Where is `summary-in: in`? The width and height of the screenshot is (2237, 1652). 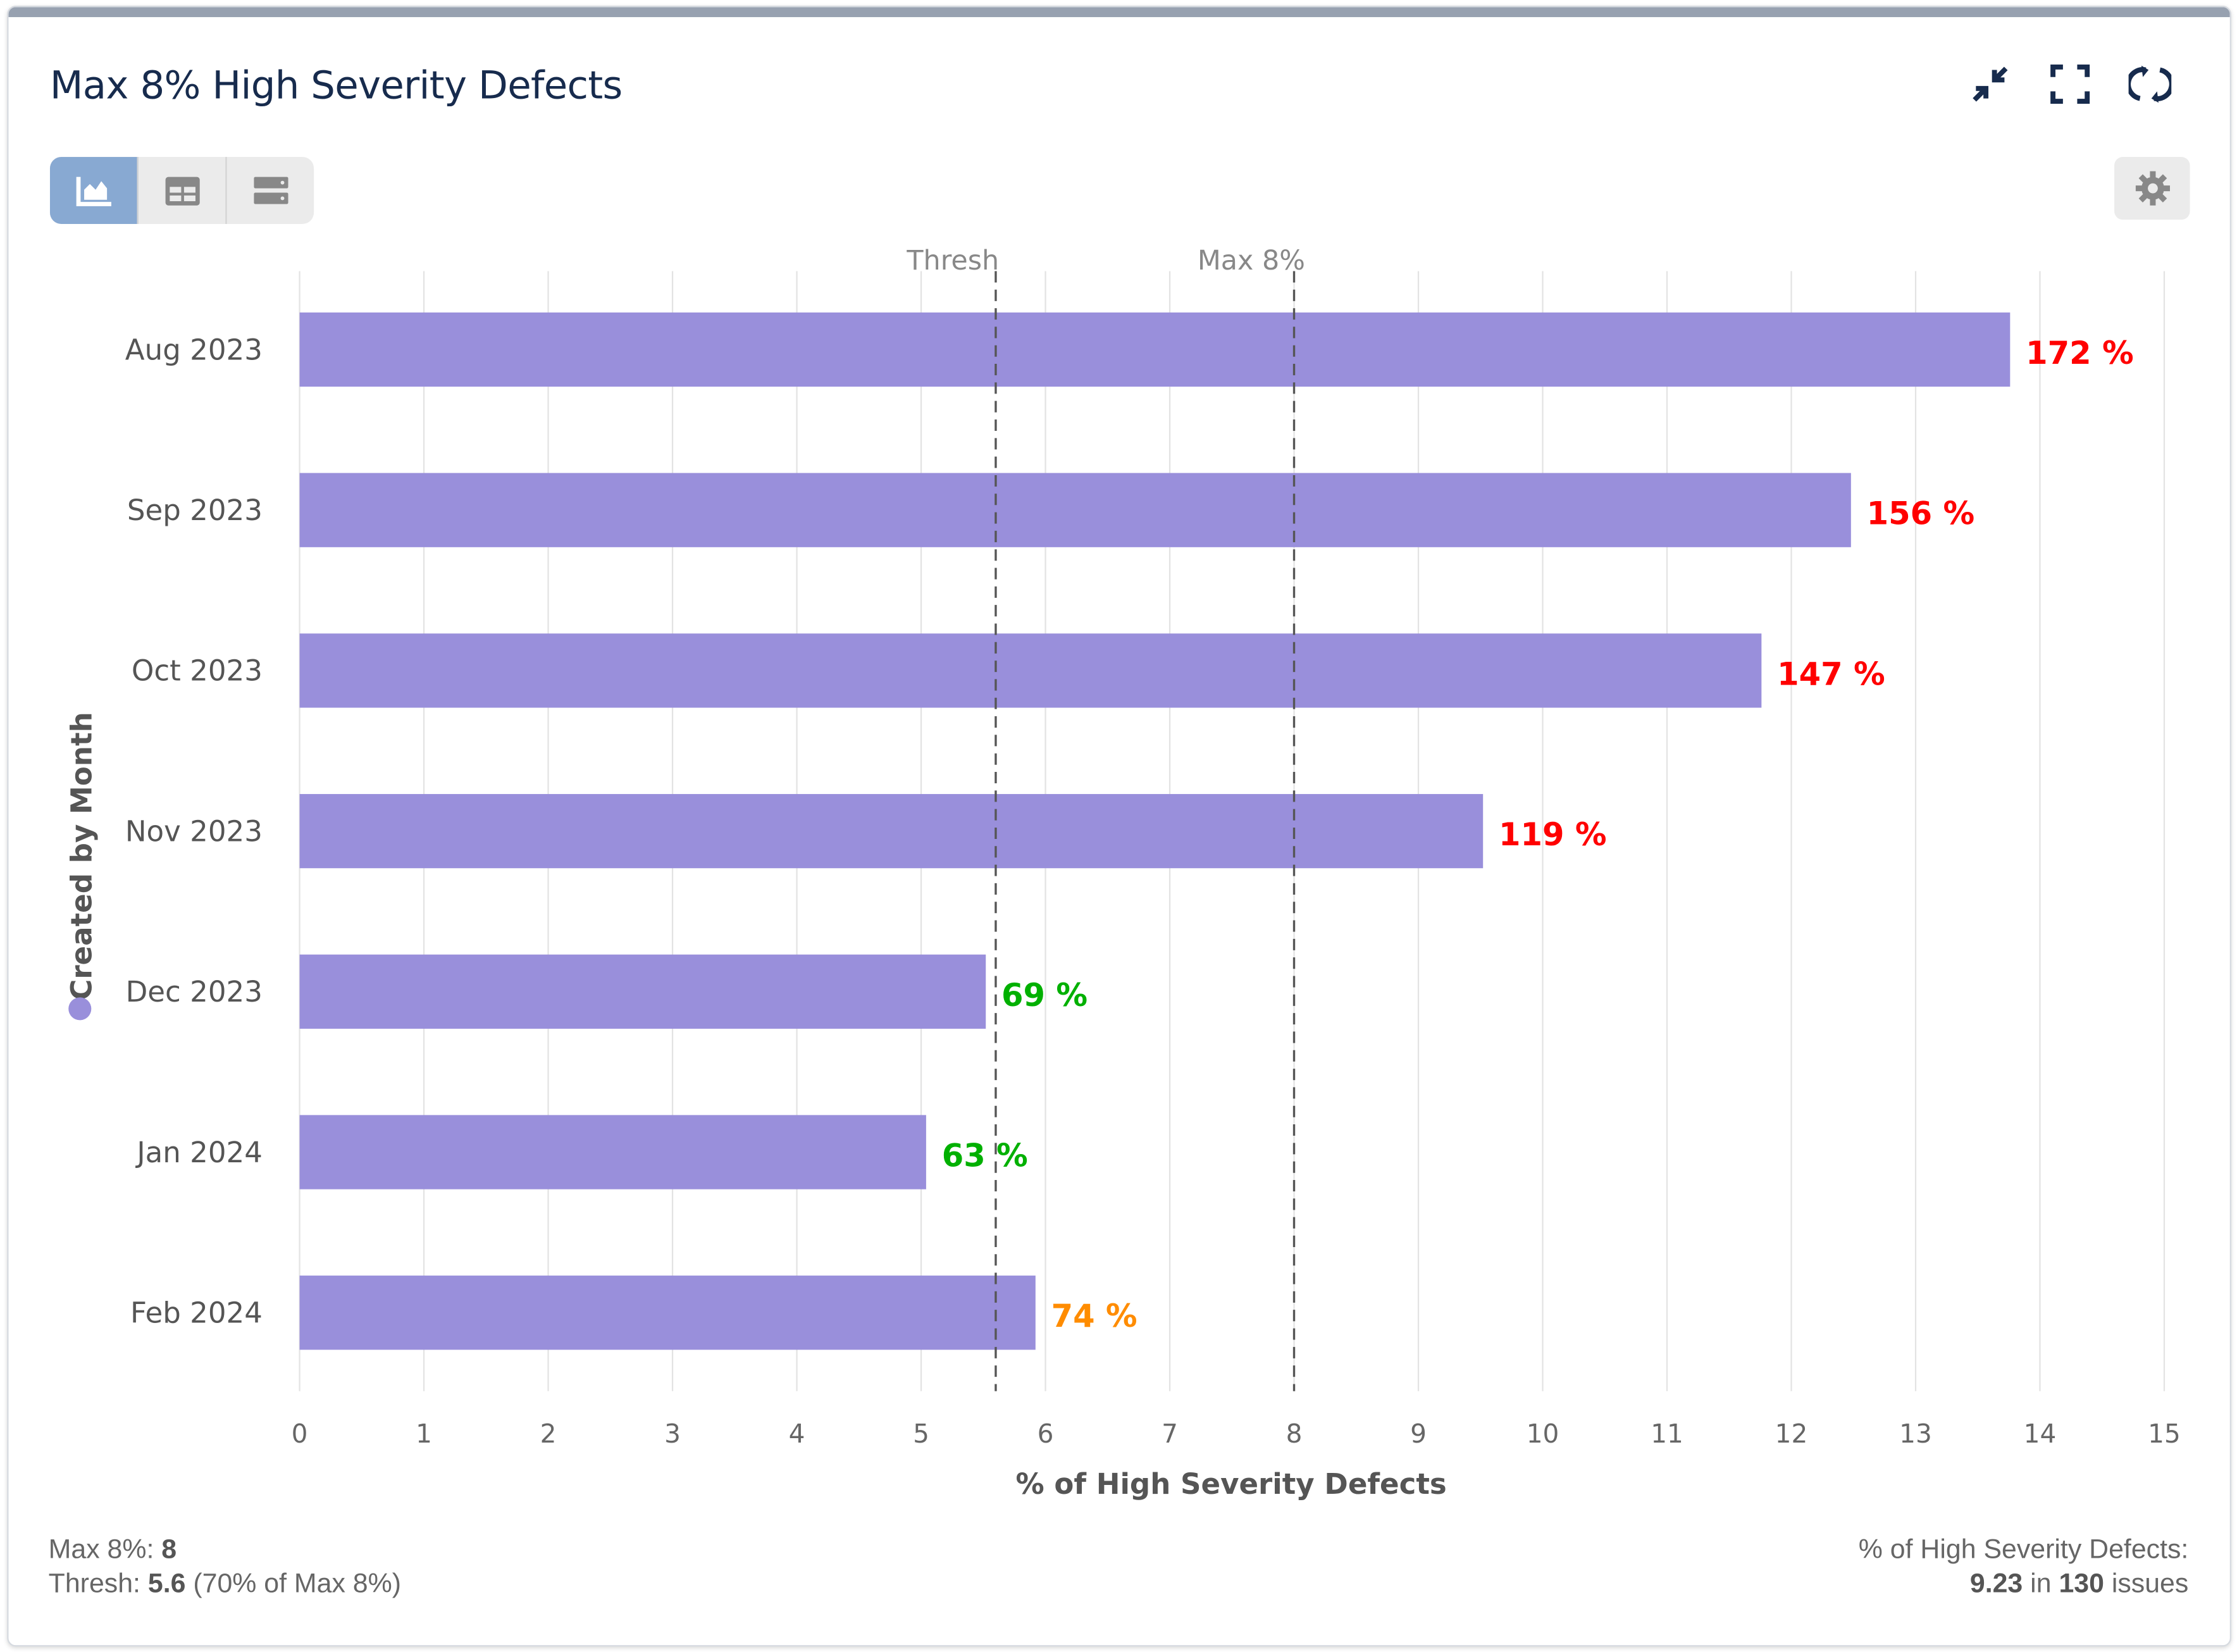 summary-in: in is located at coordinates (2041, 1584).